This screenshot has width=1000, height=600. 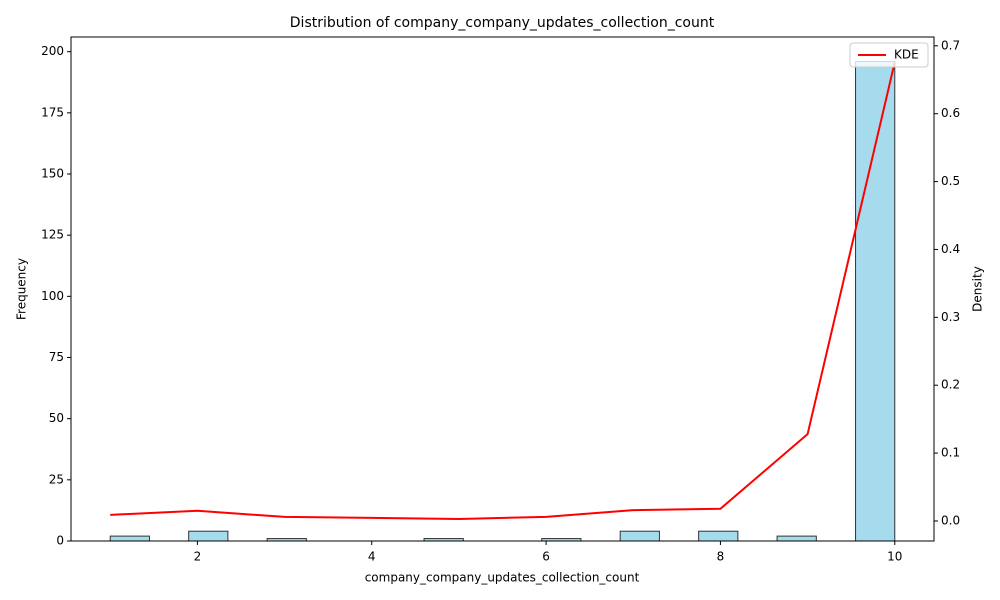 What do you see at coordinates (56, 357) in the screenshot?
I see `y-tick-label: 75` at bounding box center [56, 357].